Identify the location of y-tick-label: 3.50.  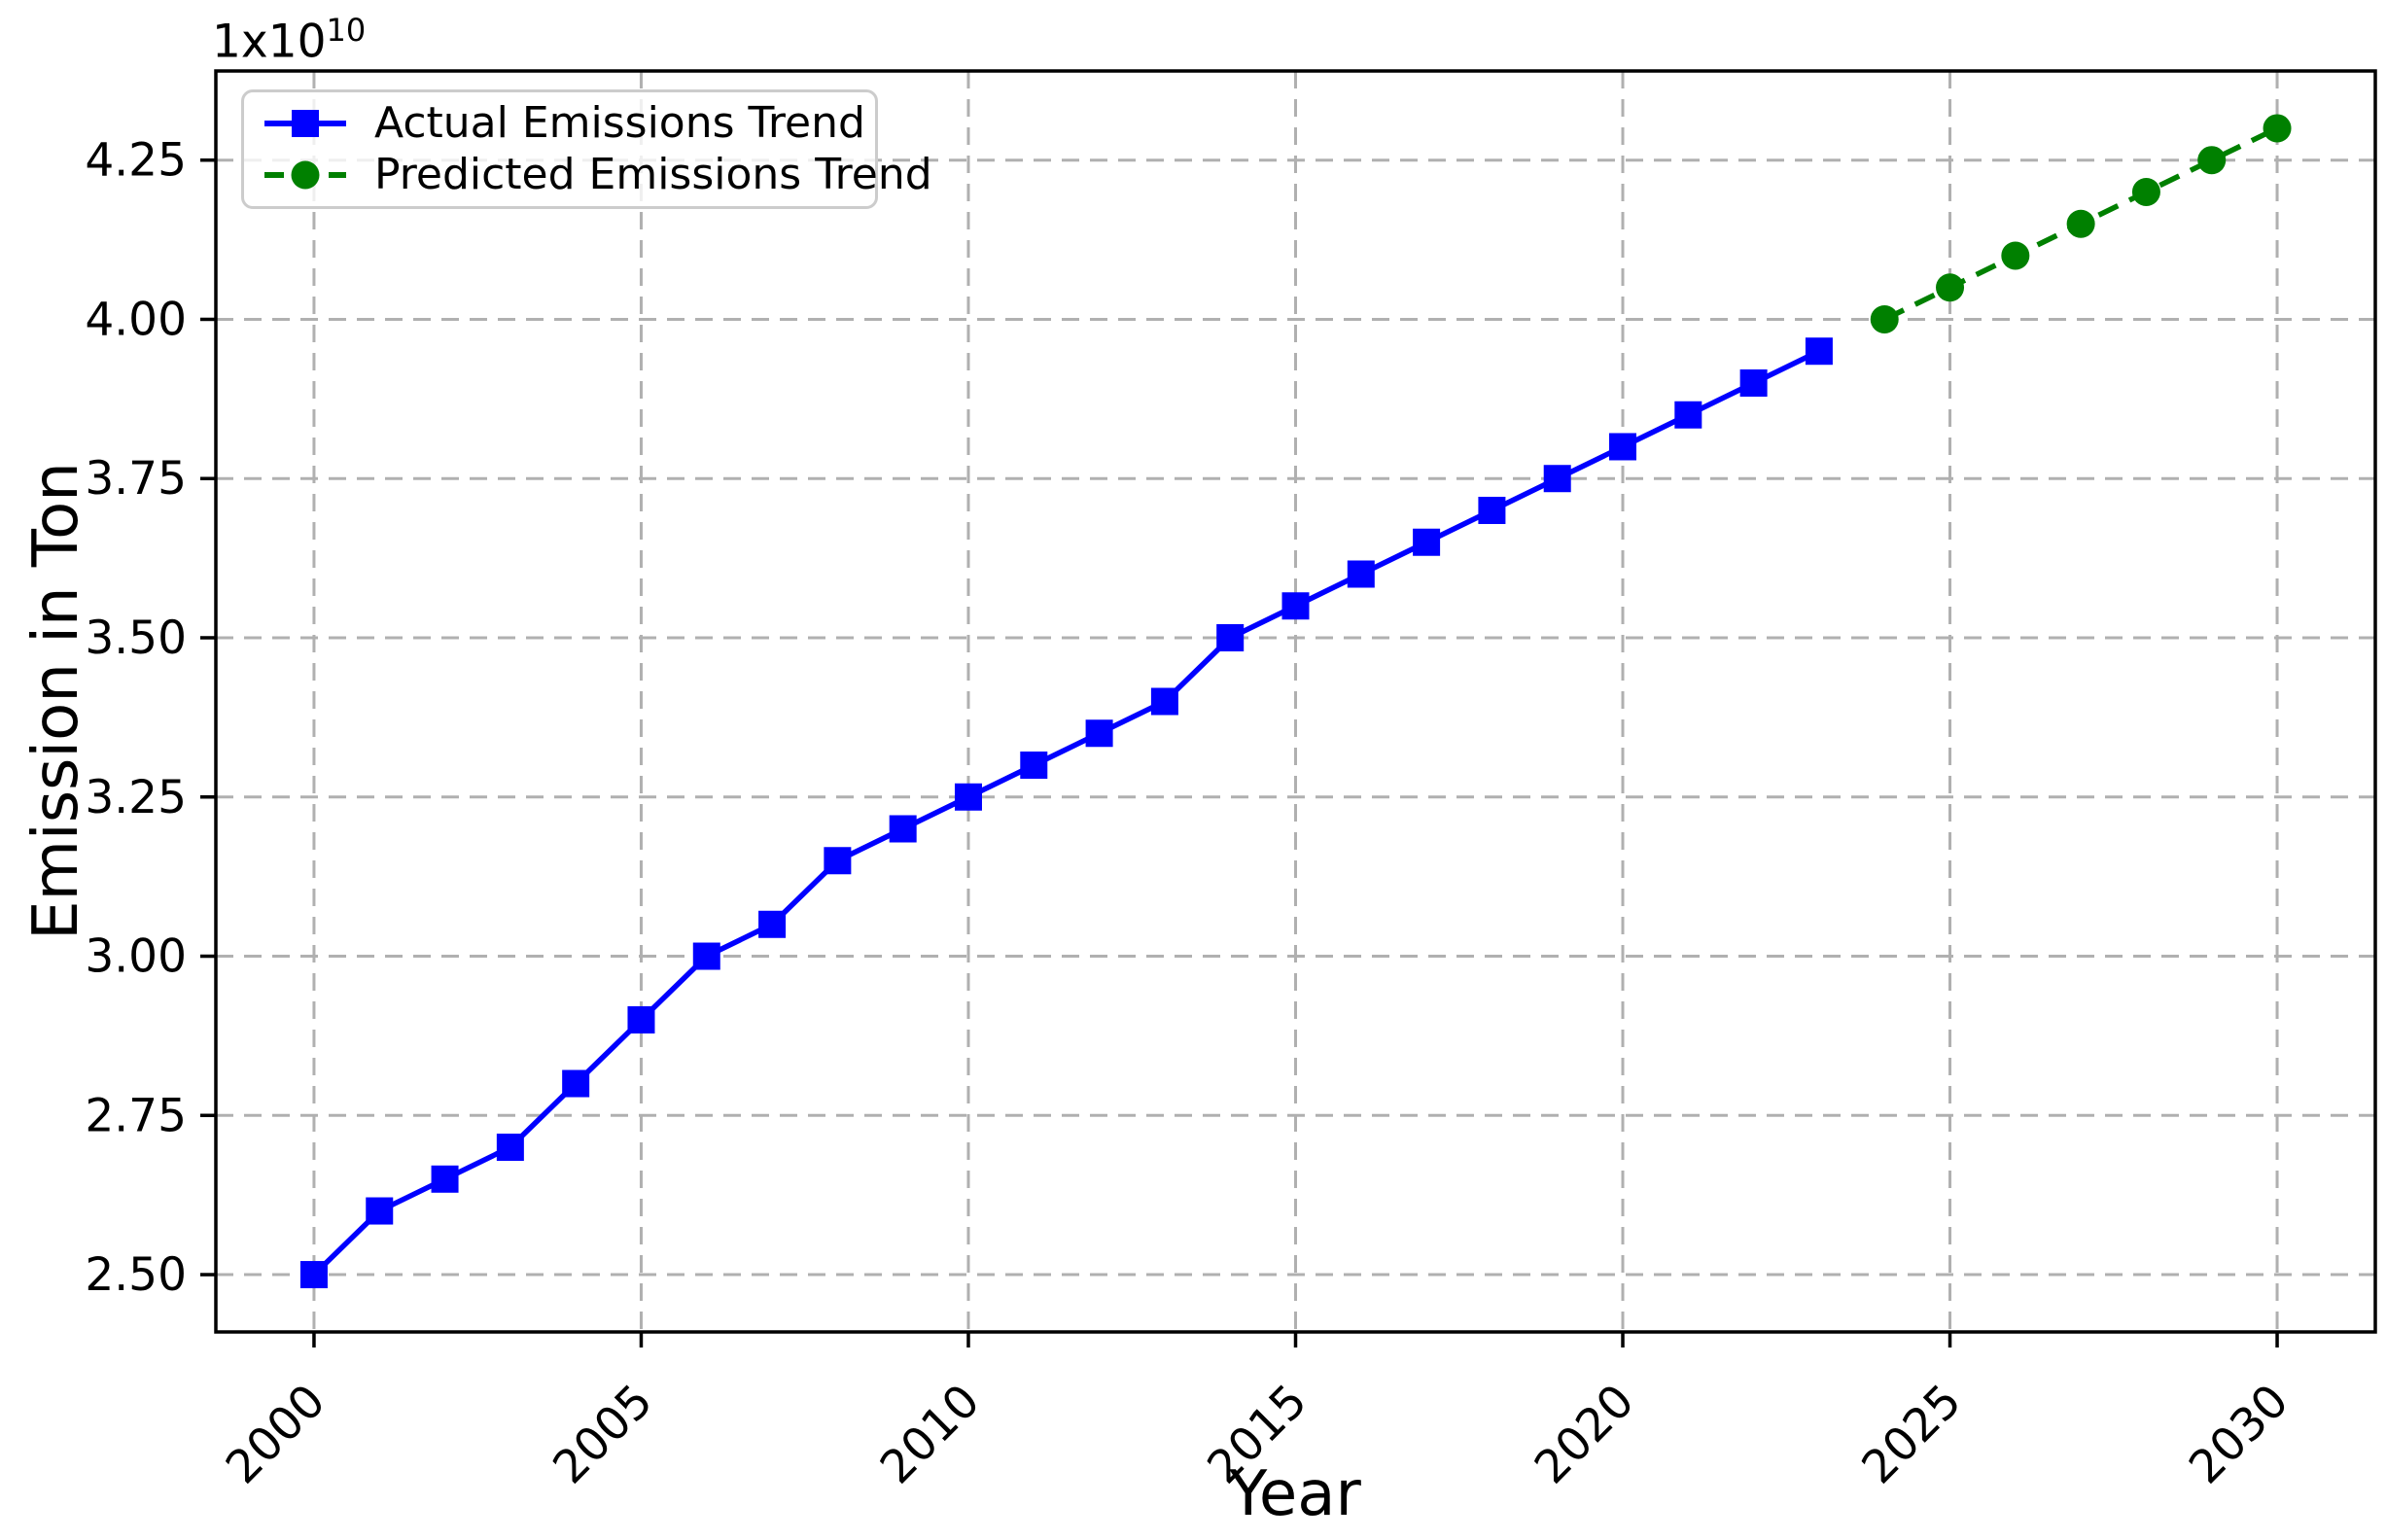
(136, 638).